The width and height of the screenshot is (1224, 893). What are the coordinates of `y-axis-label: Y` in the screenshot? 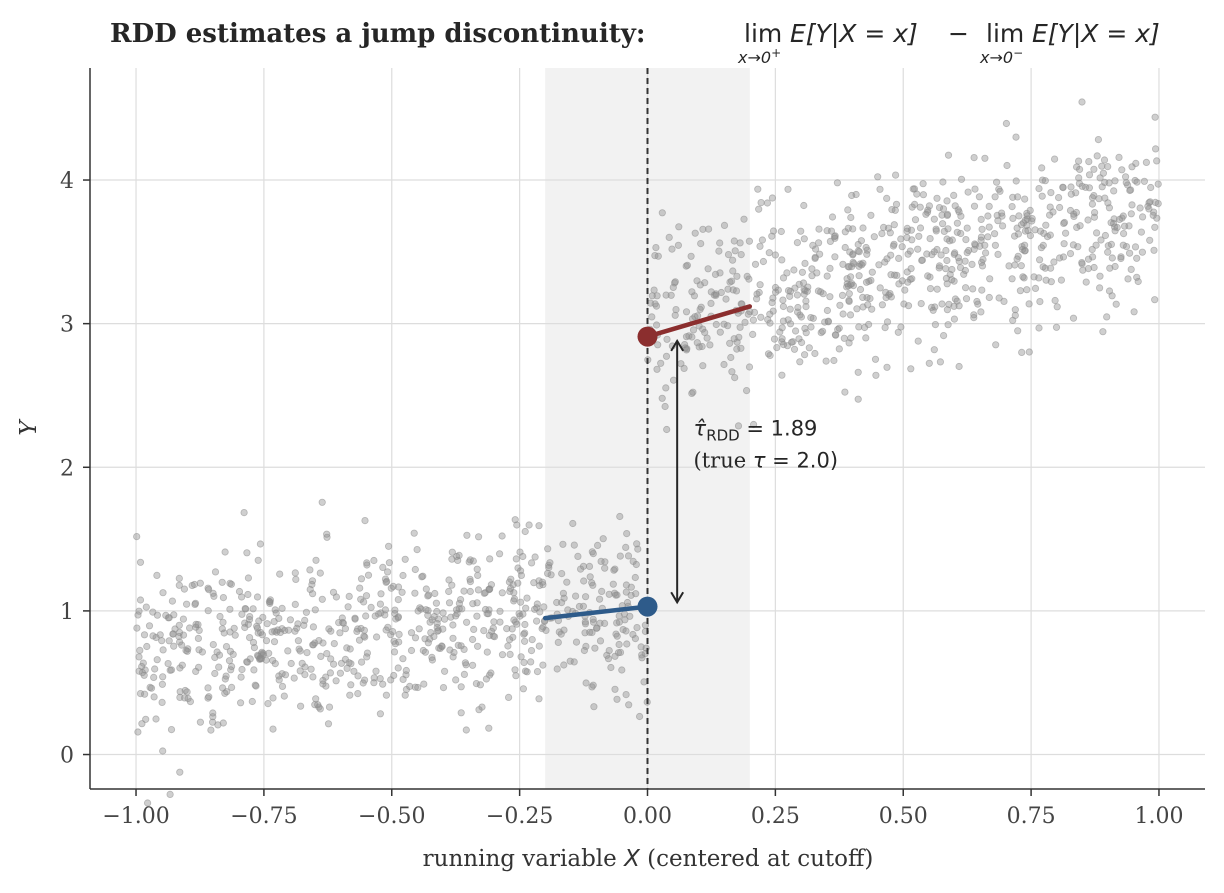 It's located at (29, 427).